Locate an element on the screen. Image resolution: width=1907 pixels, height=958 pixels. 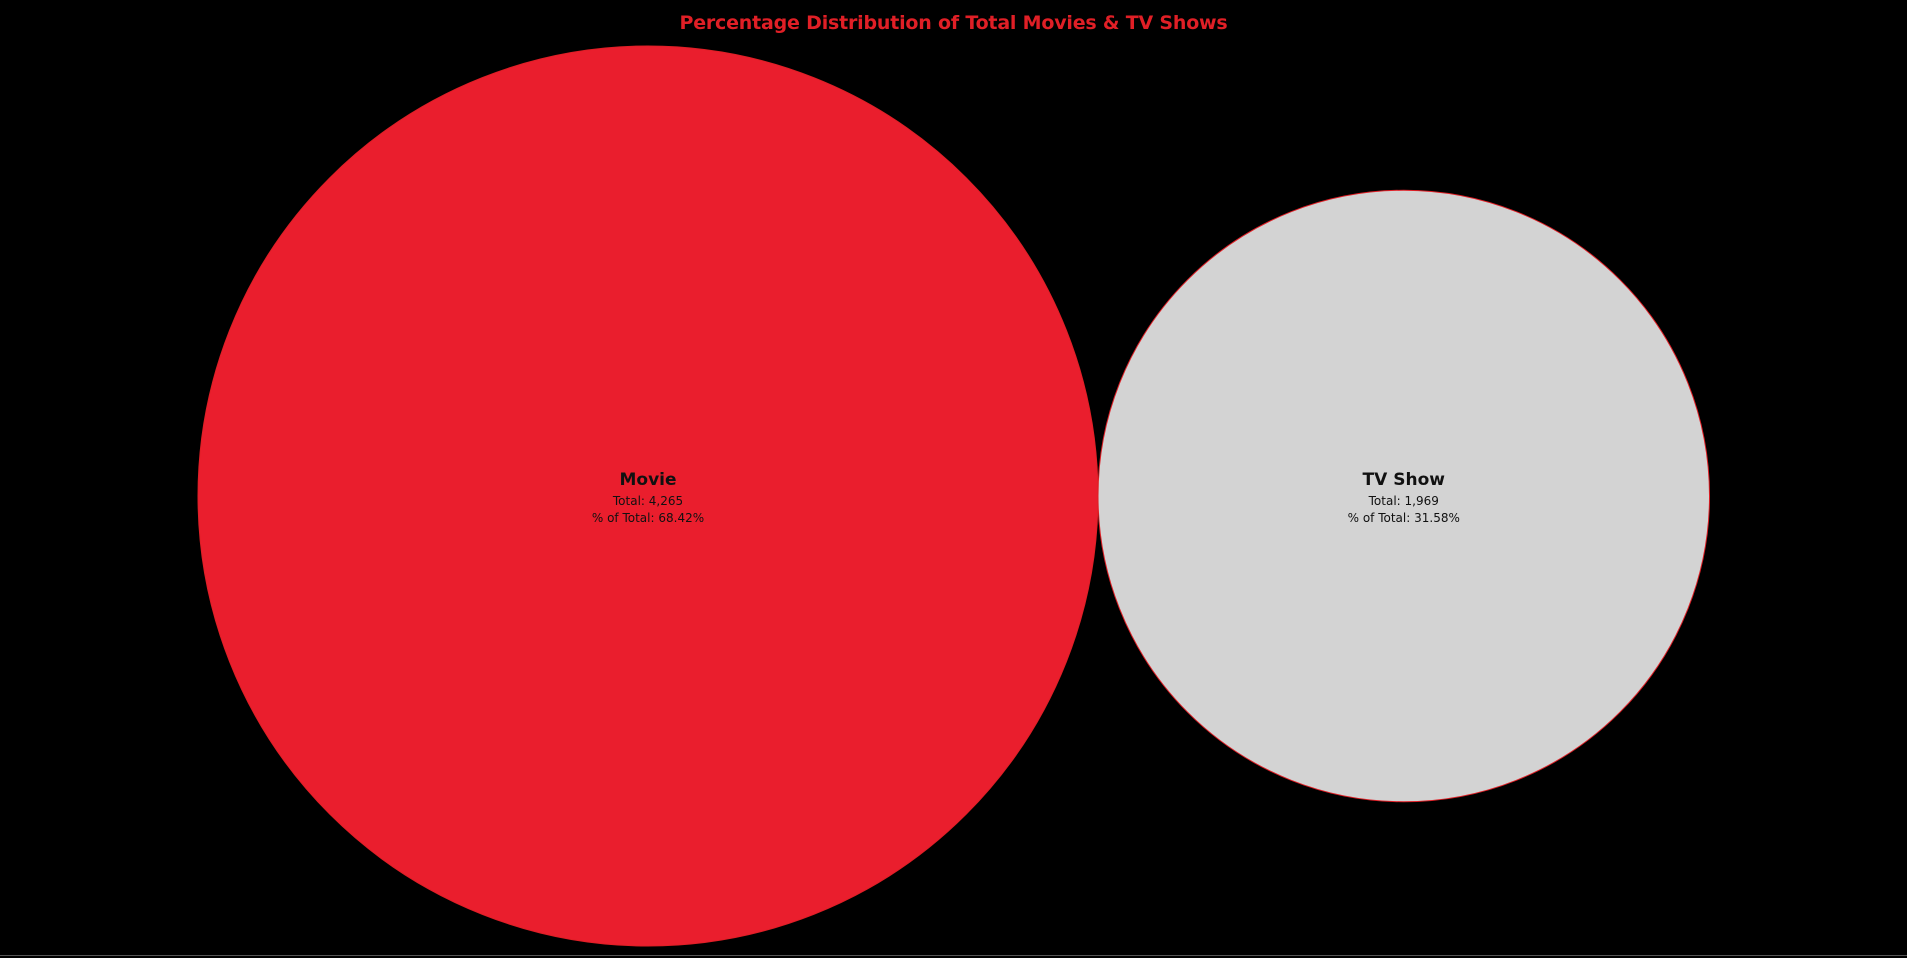
bubble-label-total-tv-show: Total: 1,969 is located at coordinates (1403, 501).